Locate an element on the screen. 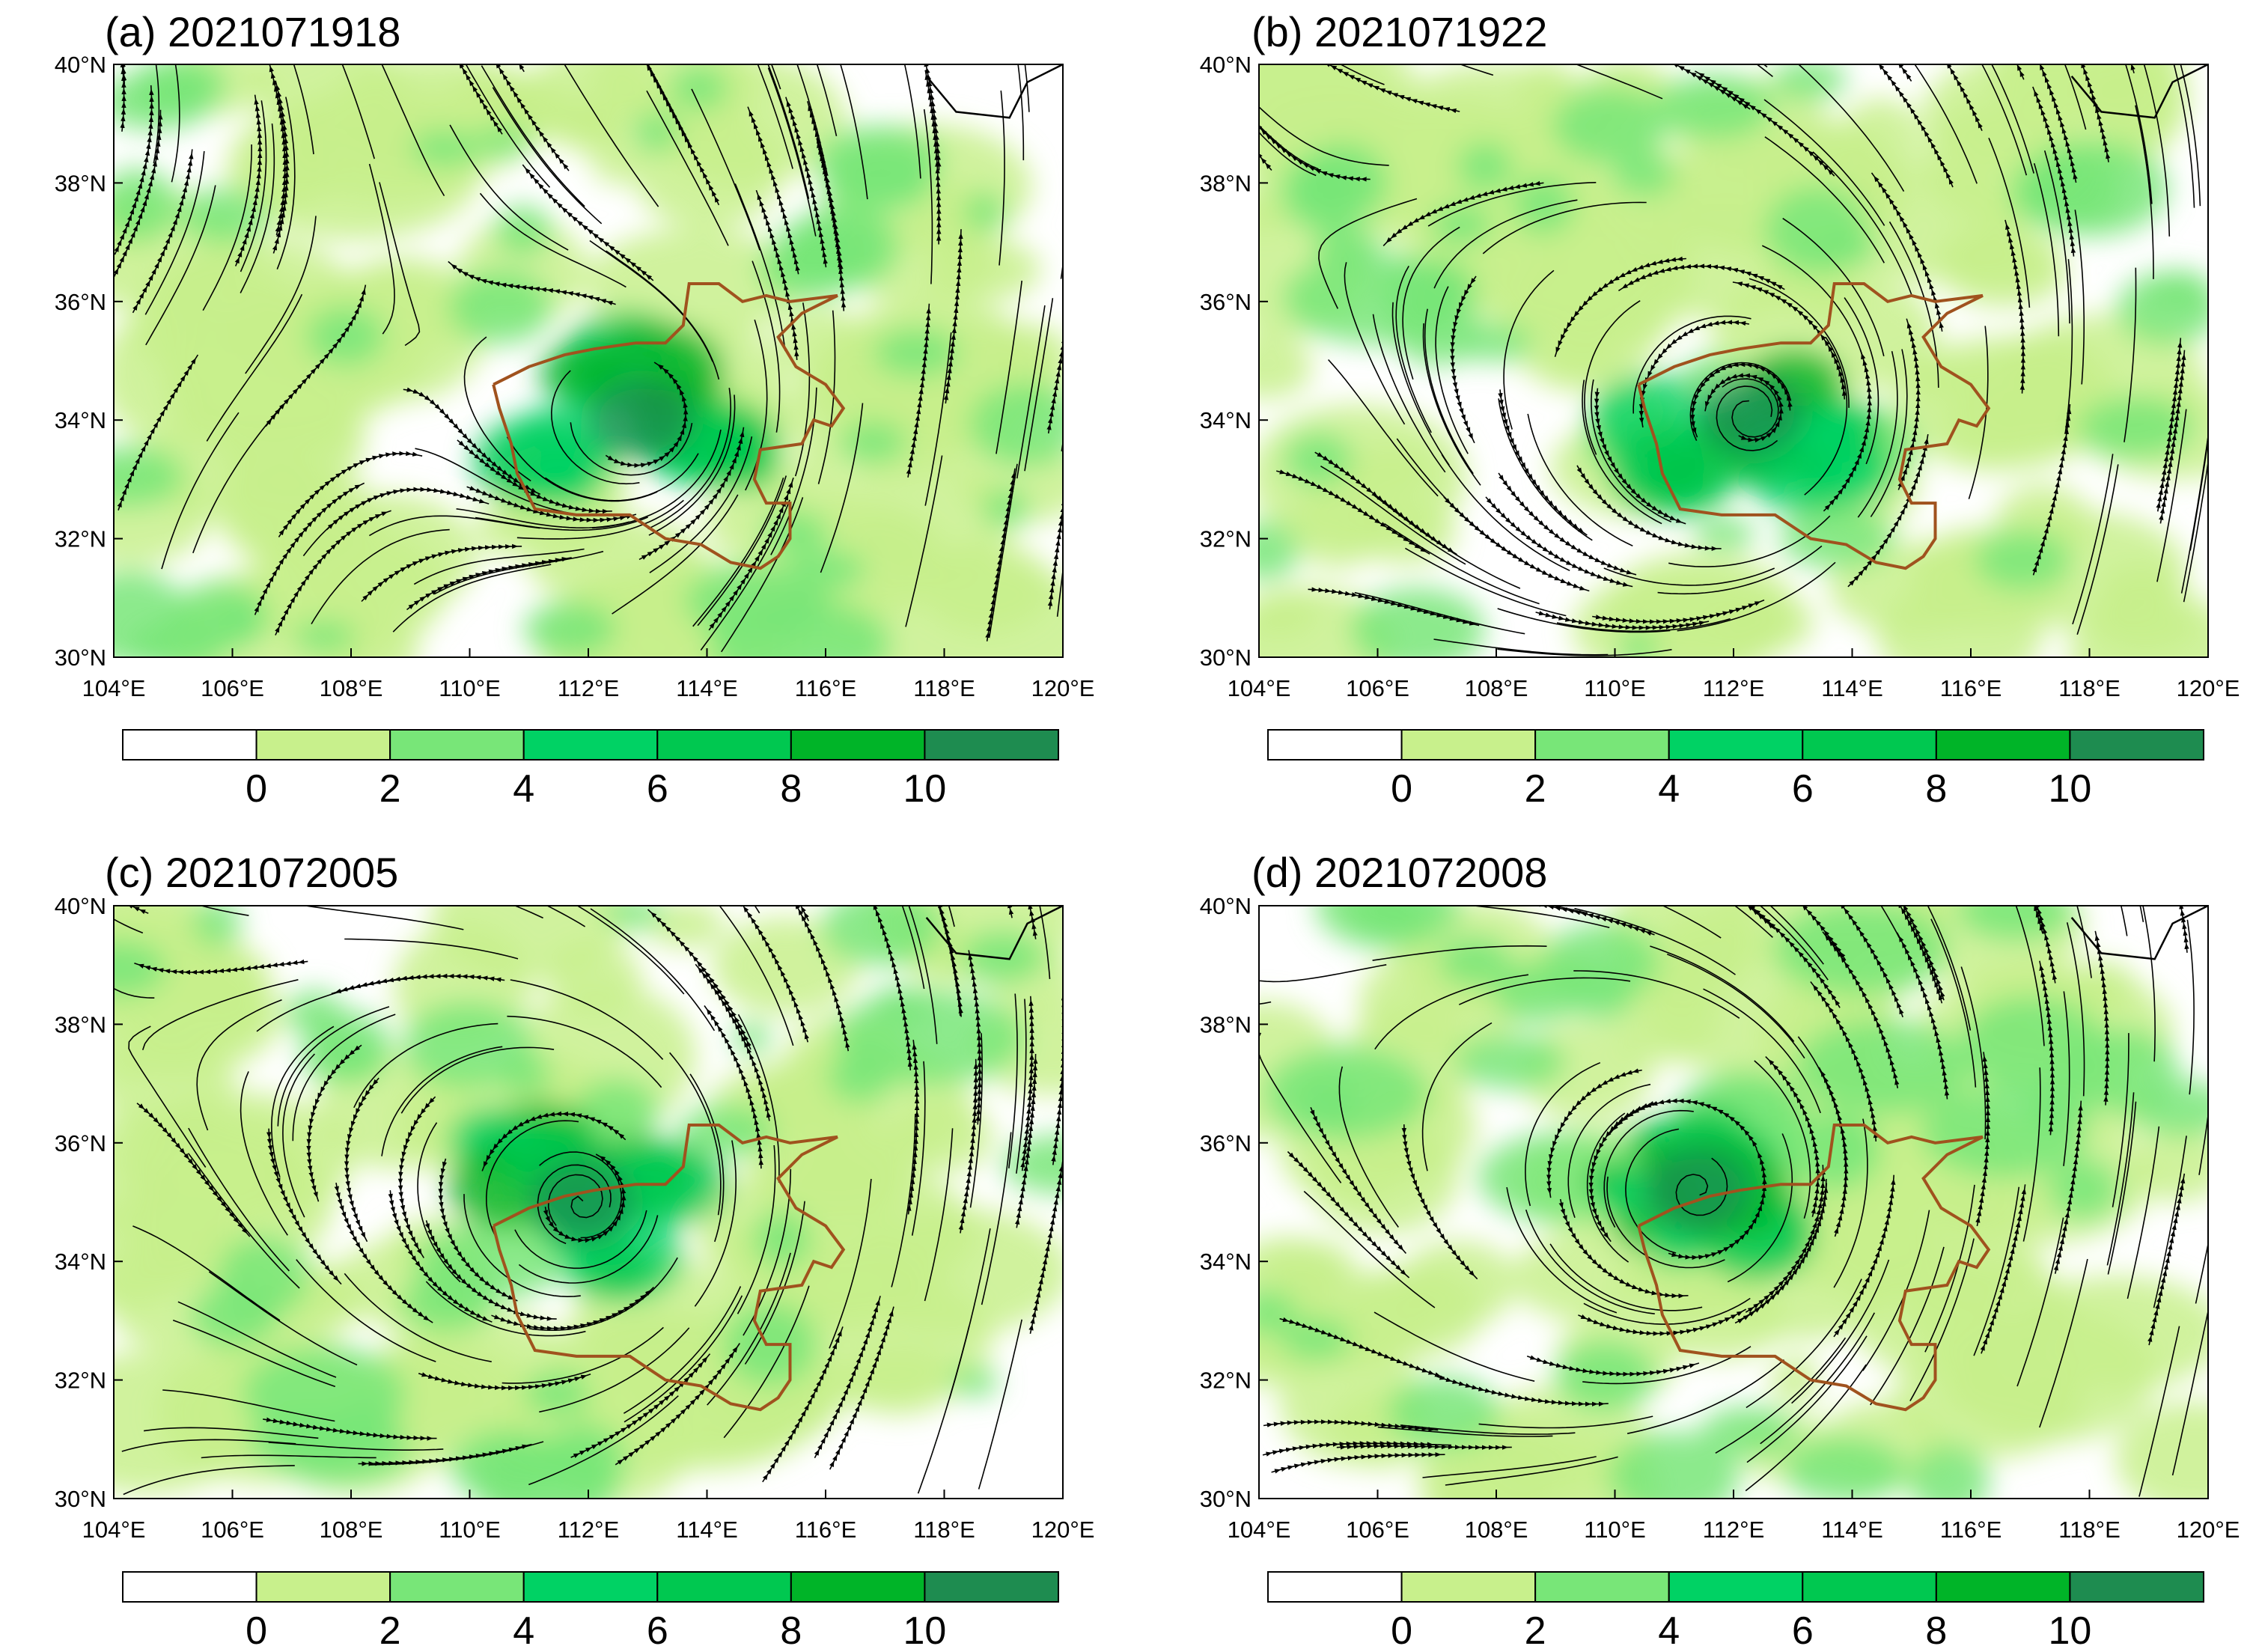  panel-title: (d) 2021072008 is located at coordinates (1399, 872).